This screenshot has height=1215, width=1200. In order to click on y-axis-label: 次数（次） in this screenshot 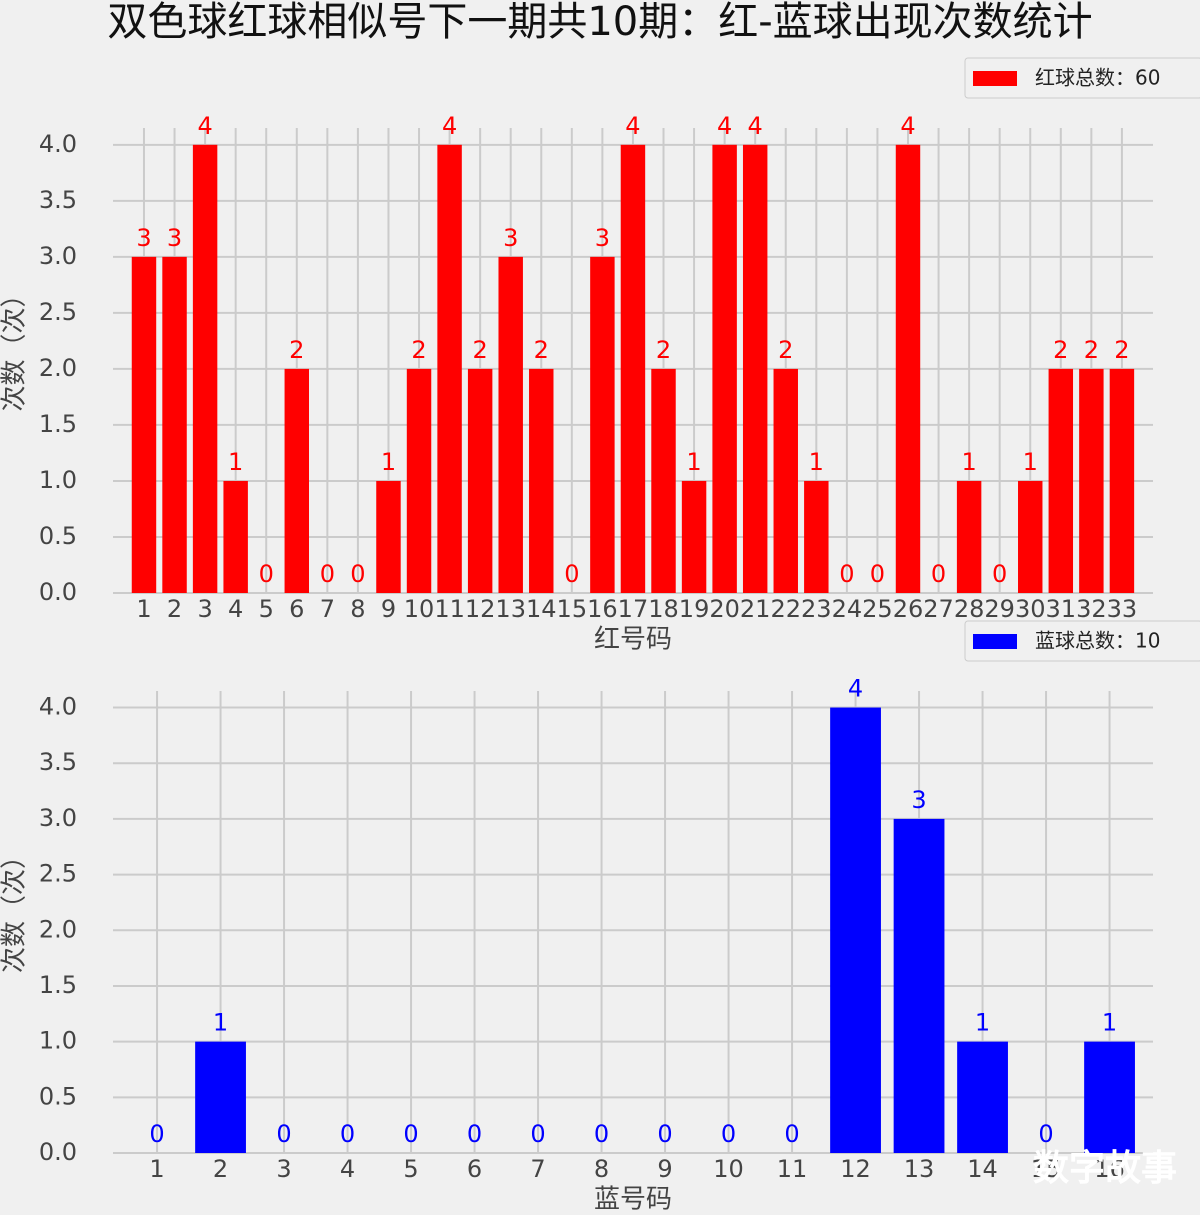, I will do `click(15, 346)`.